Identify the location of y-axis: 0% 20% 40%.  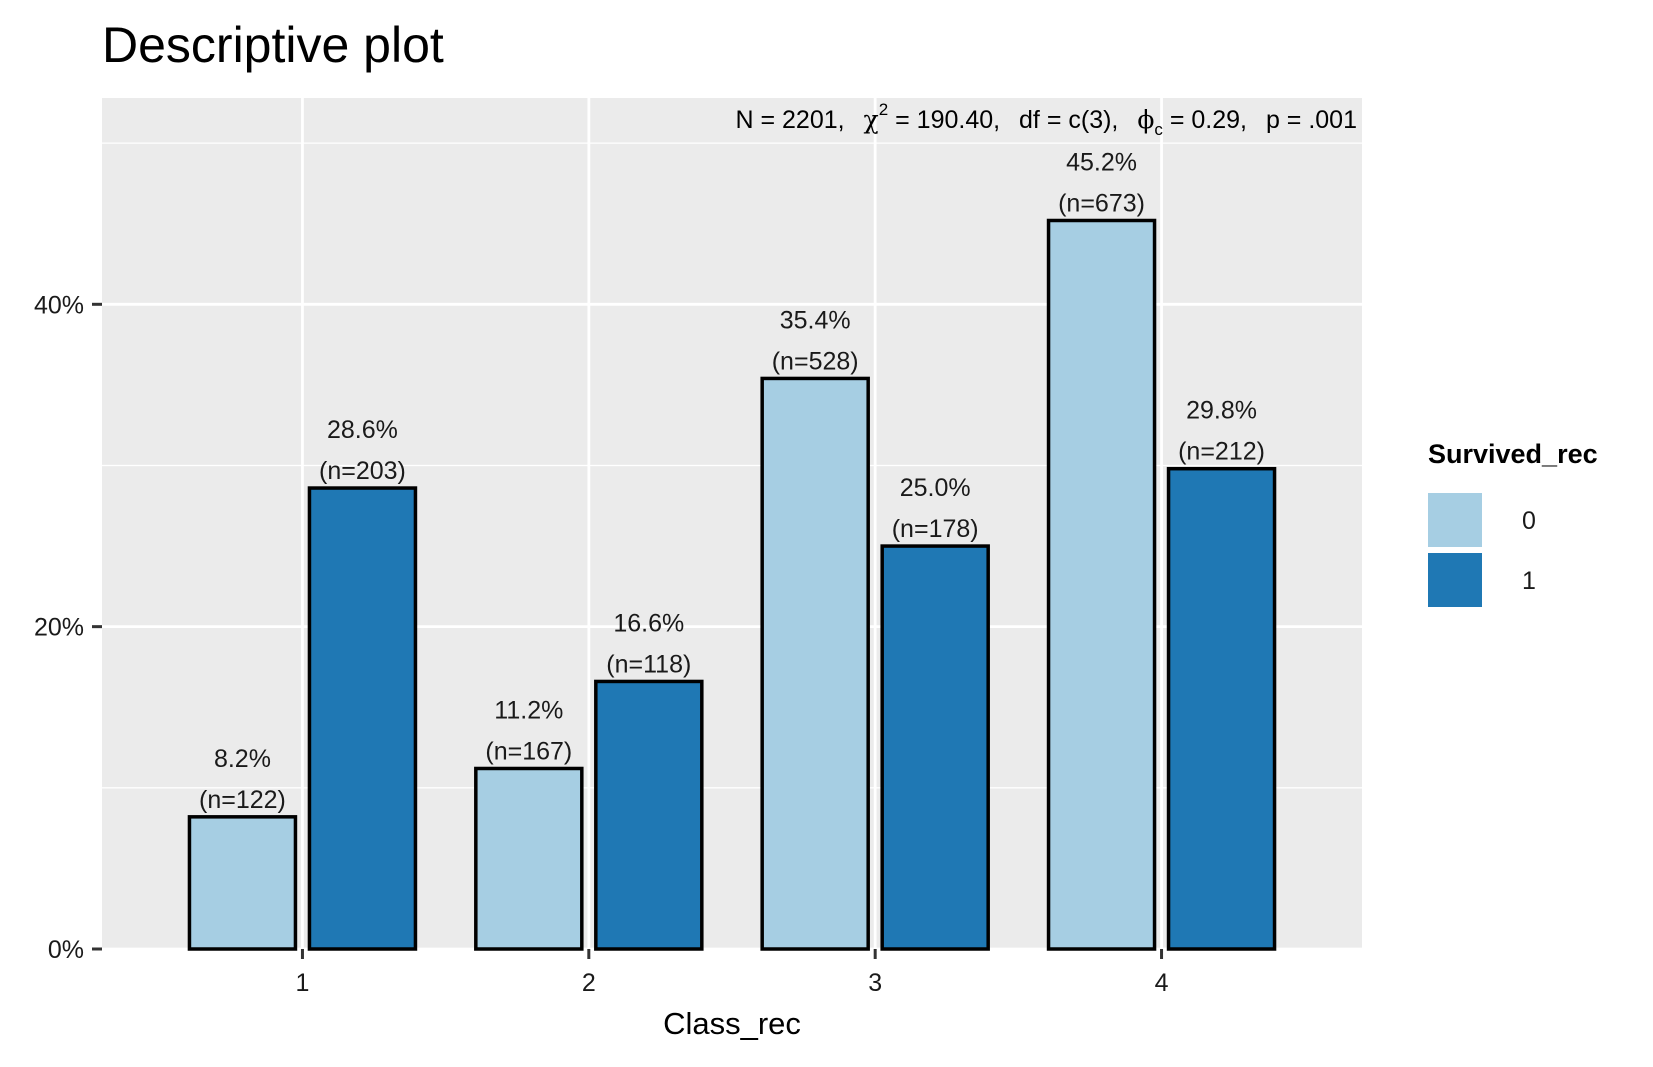
(68, 627).